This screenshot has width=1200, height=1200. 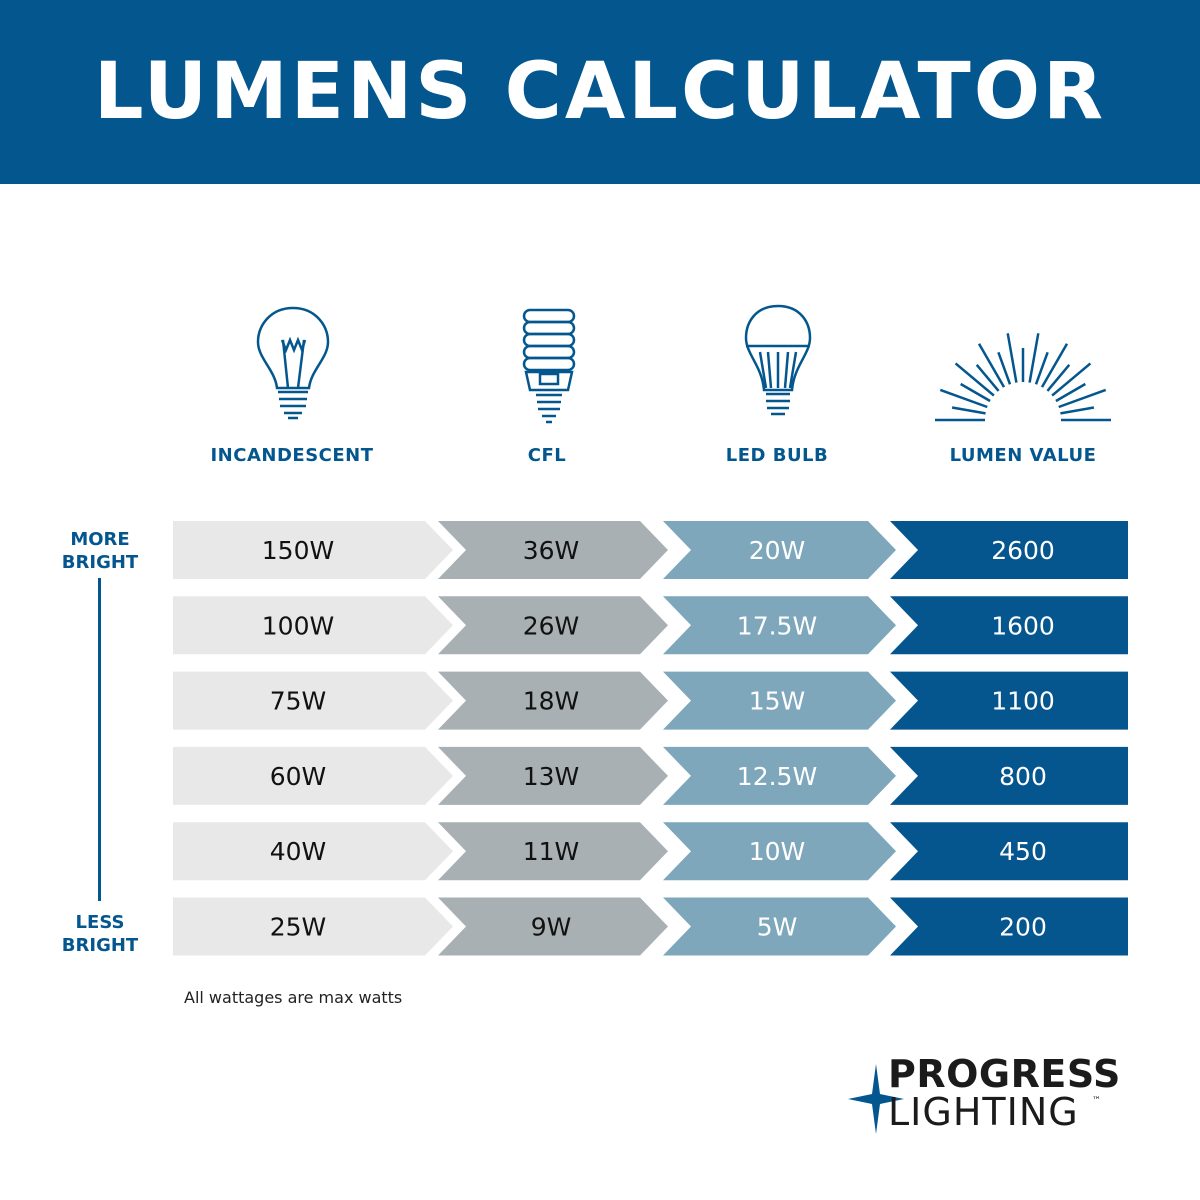 I want to click on table-row: 40W 11W 10W 450, so click(x=650, y=851).